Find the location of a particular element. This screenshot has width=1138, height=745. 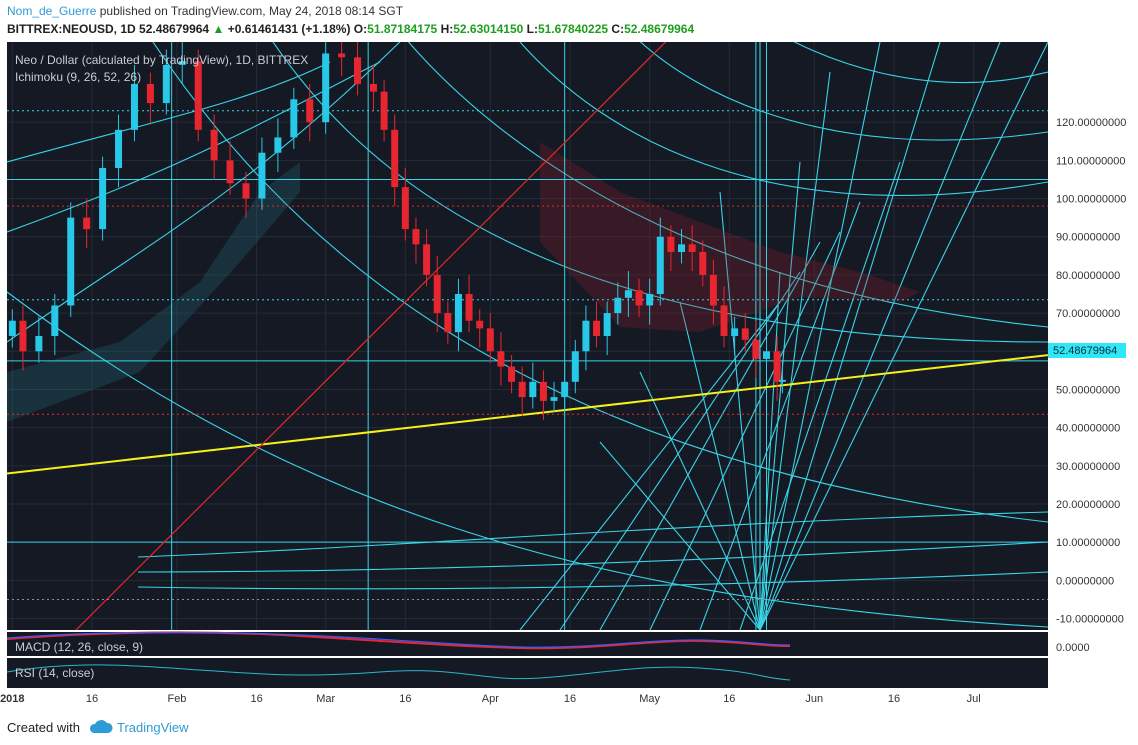

last-price: 52.48679964 is located at coordinates (174, 29).